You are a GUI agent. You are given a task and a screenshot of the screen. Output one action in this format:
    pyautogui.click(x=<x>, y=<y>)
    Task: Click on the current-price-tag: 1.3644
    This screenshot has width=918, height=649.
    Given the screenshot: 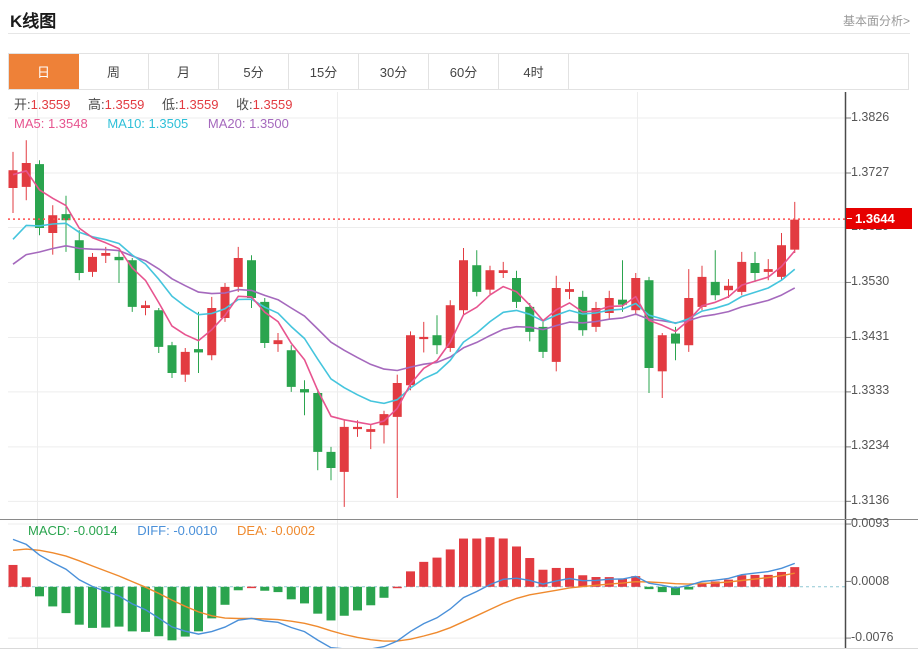 What is the action you would take?
    pyautogui.click(x=879, y=218)
    